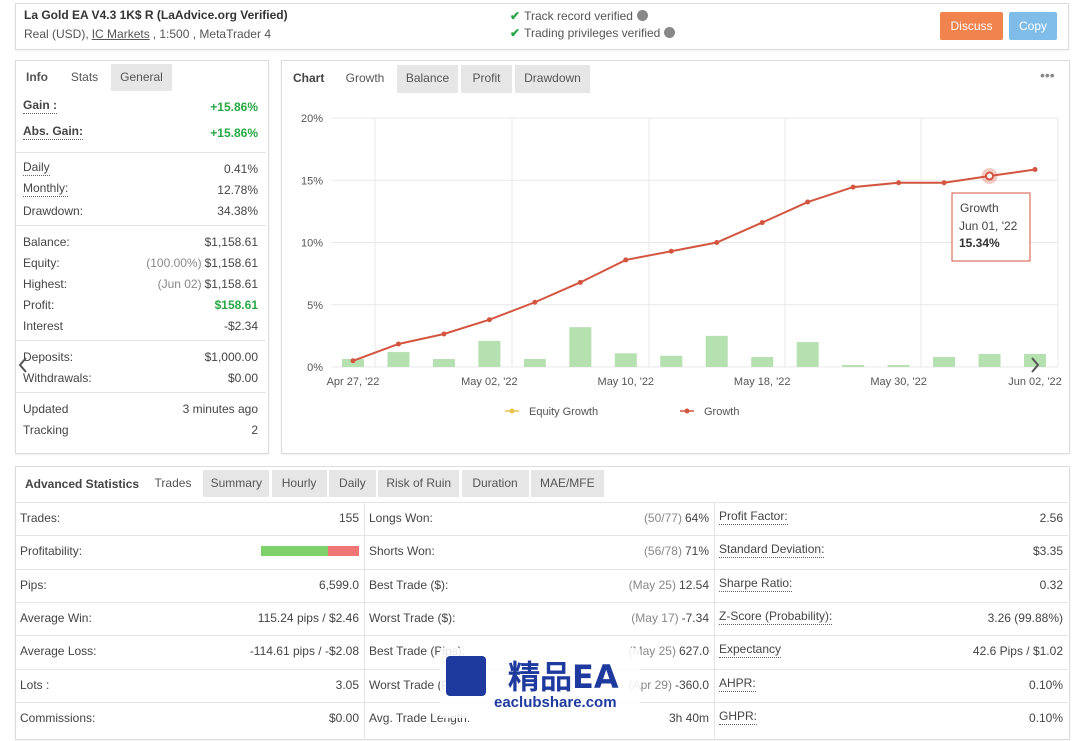 The height and width of the screenshot is (741, 1080). What do you see at coordinates (120, 34) in the screenshot?
I see `subtitle-part: IC Markets` at bounding box center [120, 34].